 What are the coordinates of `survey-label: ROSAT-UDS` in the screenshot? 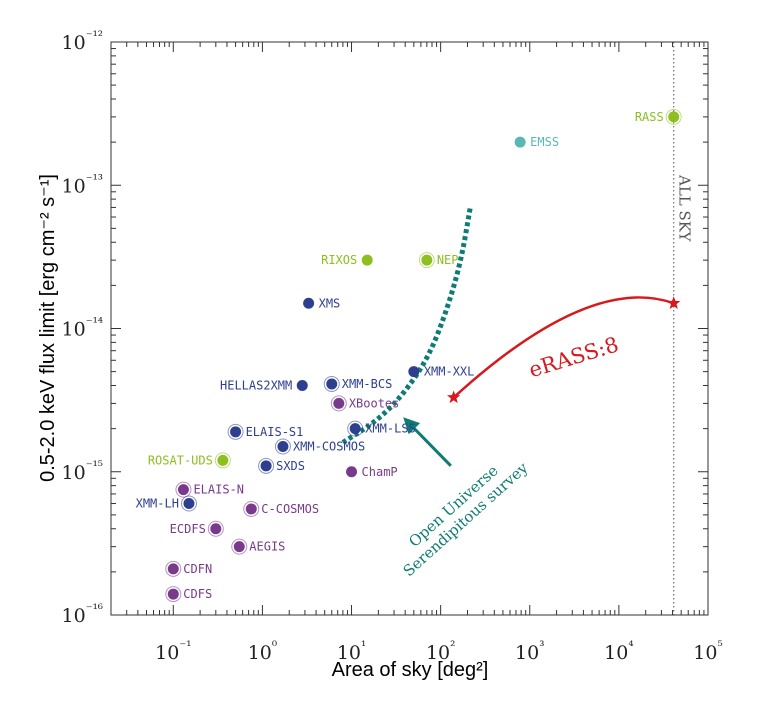 It's located at (180, 460).